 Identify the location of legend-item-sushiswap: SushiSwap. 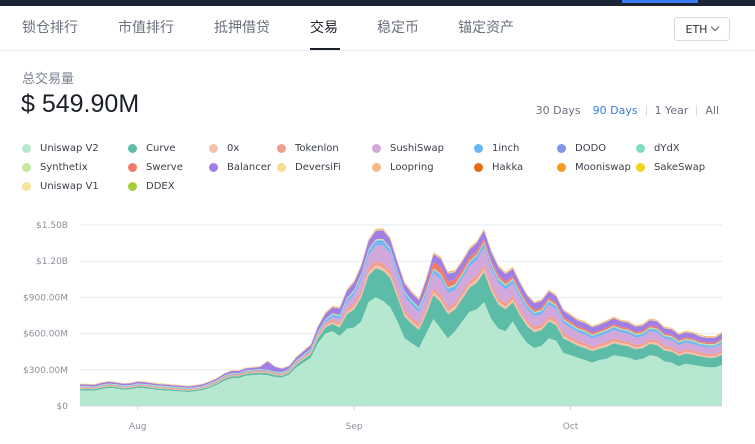
(408, 148).